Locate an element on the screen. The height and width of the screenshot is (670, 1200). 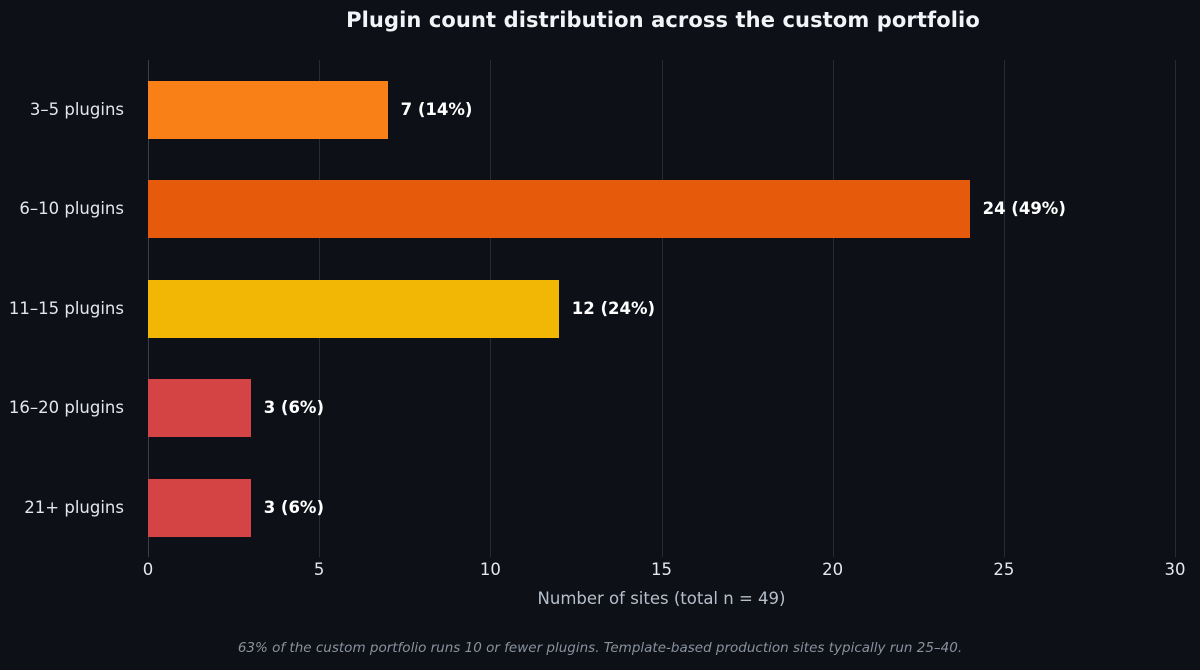
x-axis-tick-label: 20 is located at coordinates (833, 569).